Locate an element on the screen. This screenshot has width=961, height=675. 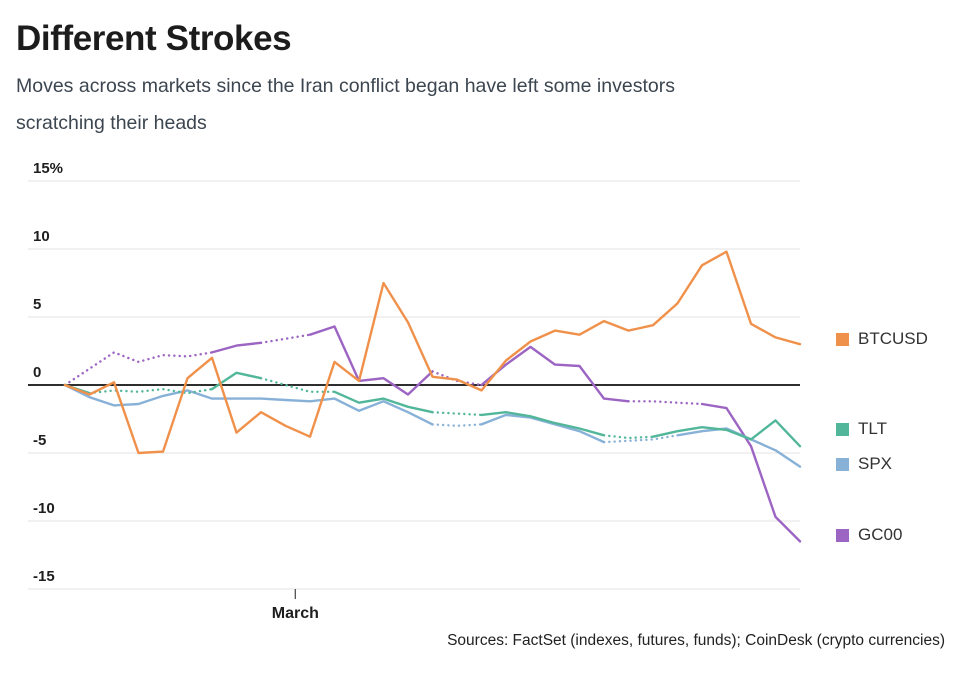
legend-label-btcusd: BTCUSD is located at coordinates (893, 338).